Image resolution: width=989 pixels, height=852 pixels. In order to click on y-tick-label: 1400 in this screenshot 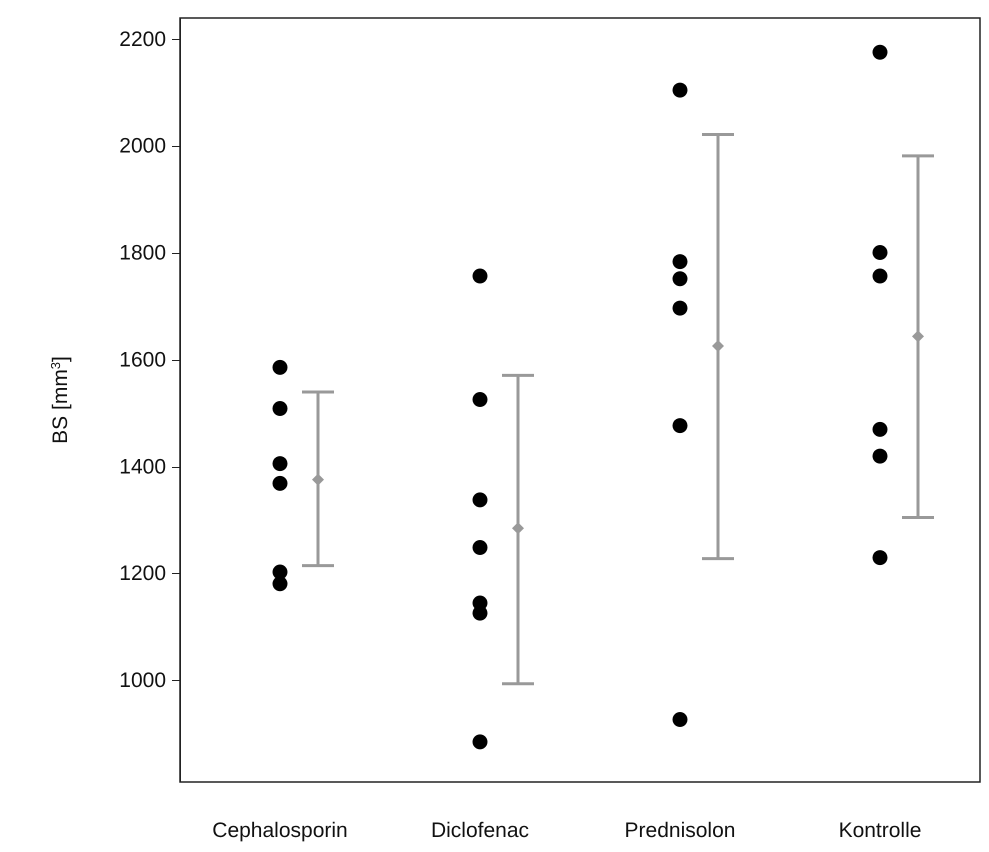, I will do `click(142, 466)`.